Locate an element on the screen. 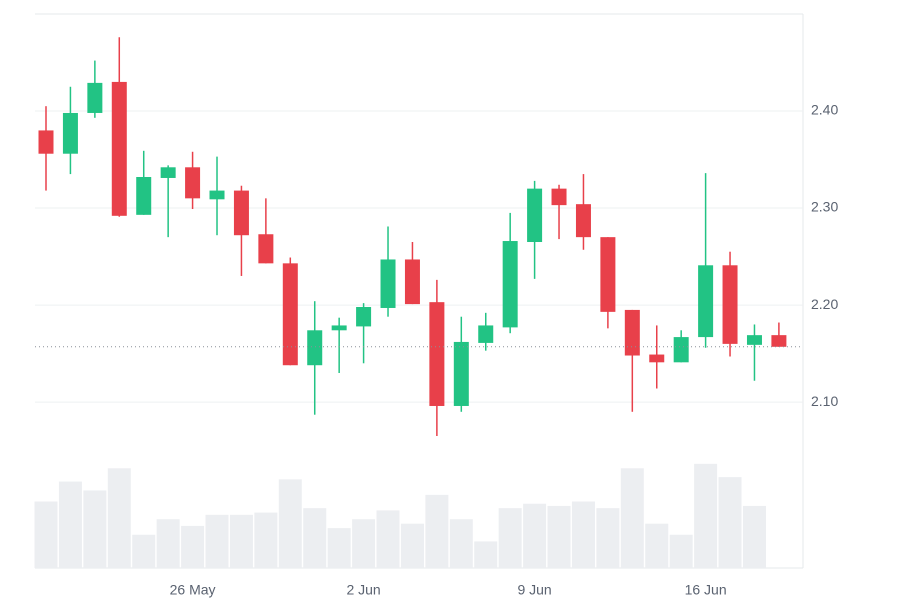 The width and height of the screenshot is (900, 605). y-tick-label: 2.30 is located at coordinates (824, 207).